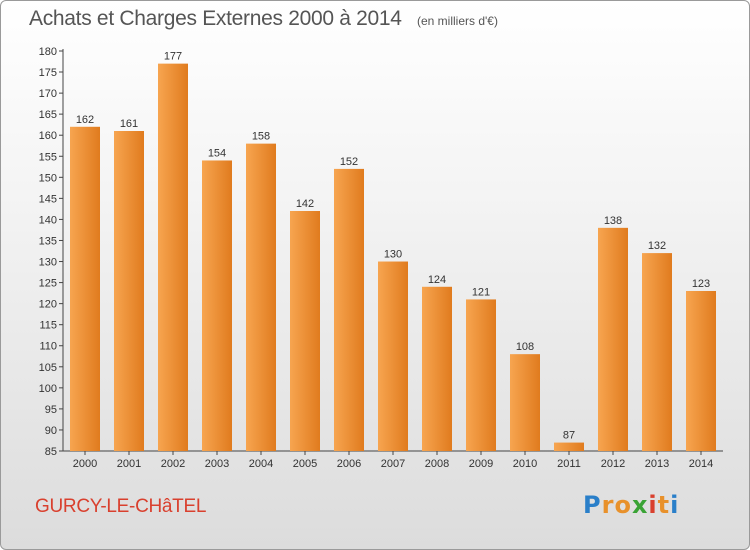 Image resolution: width=750 pixels, height=550 pixels. Describe the element at coordinates (393, 464) in the screenshot. I see `x-tick-label: 2007` at that location.